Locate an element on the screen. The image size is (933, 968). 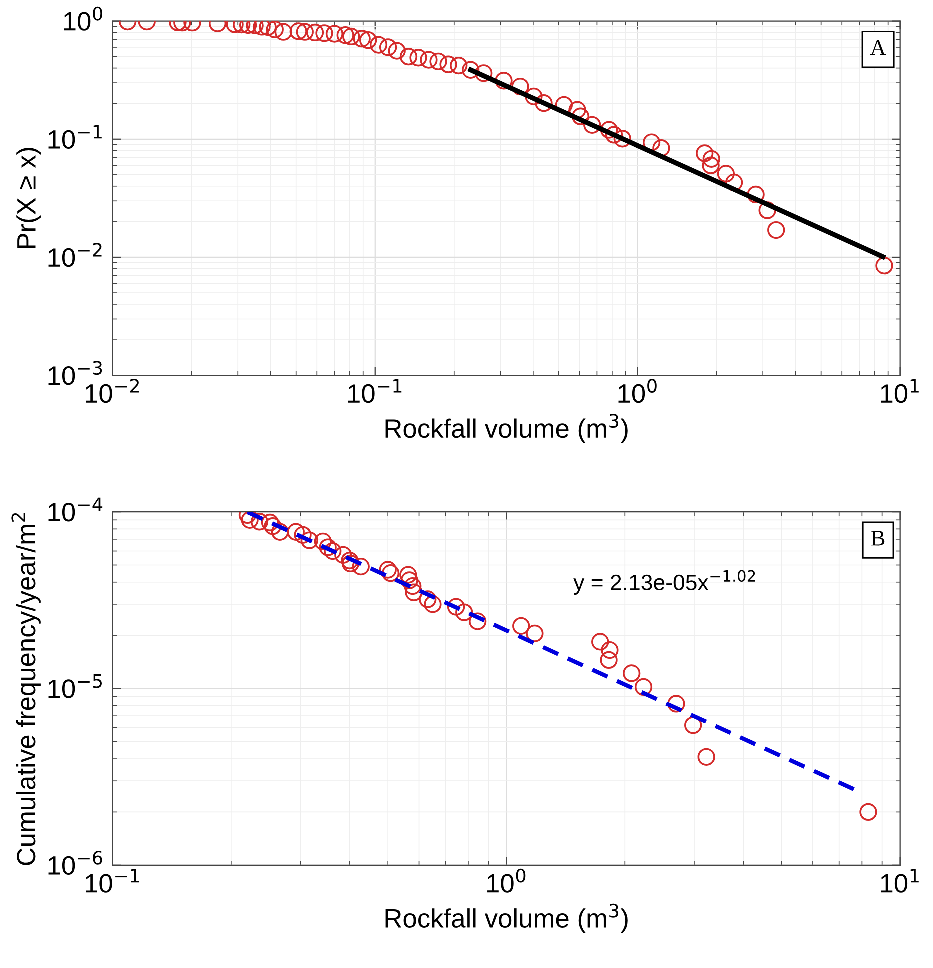
y-tick-label: 10$^{0}$ is located at coordinates (83, 18).